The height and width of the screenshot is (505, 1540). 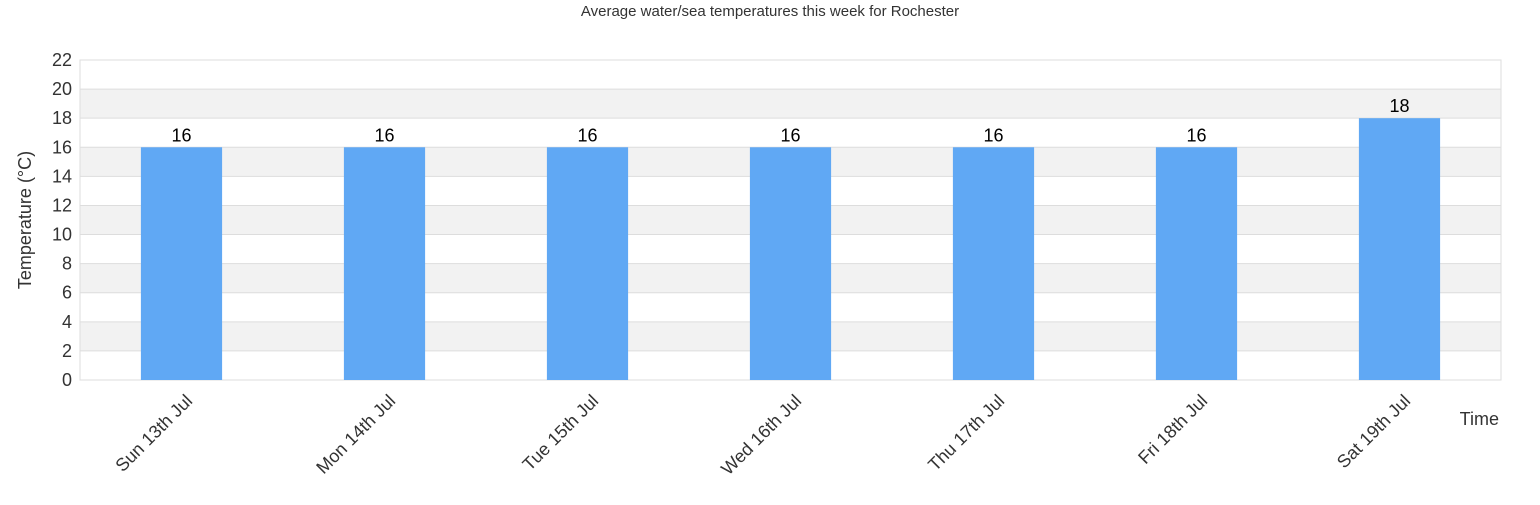 What do you see at coordinates (1399, 106) in the screenshot?
I see `data-label: 18` at bounding box center [1399, 106].